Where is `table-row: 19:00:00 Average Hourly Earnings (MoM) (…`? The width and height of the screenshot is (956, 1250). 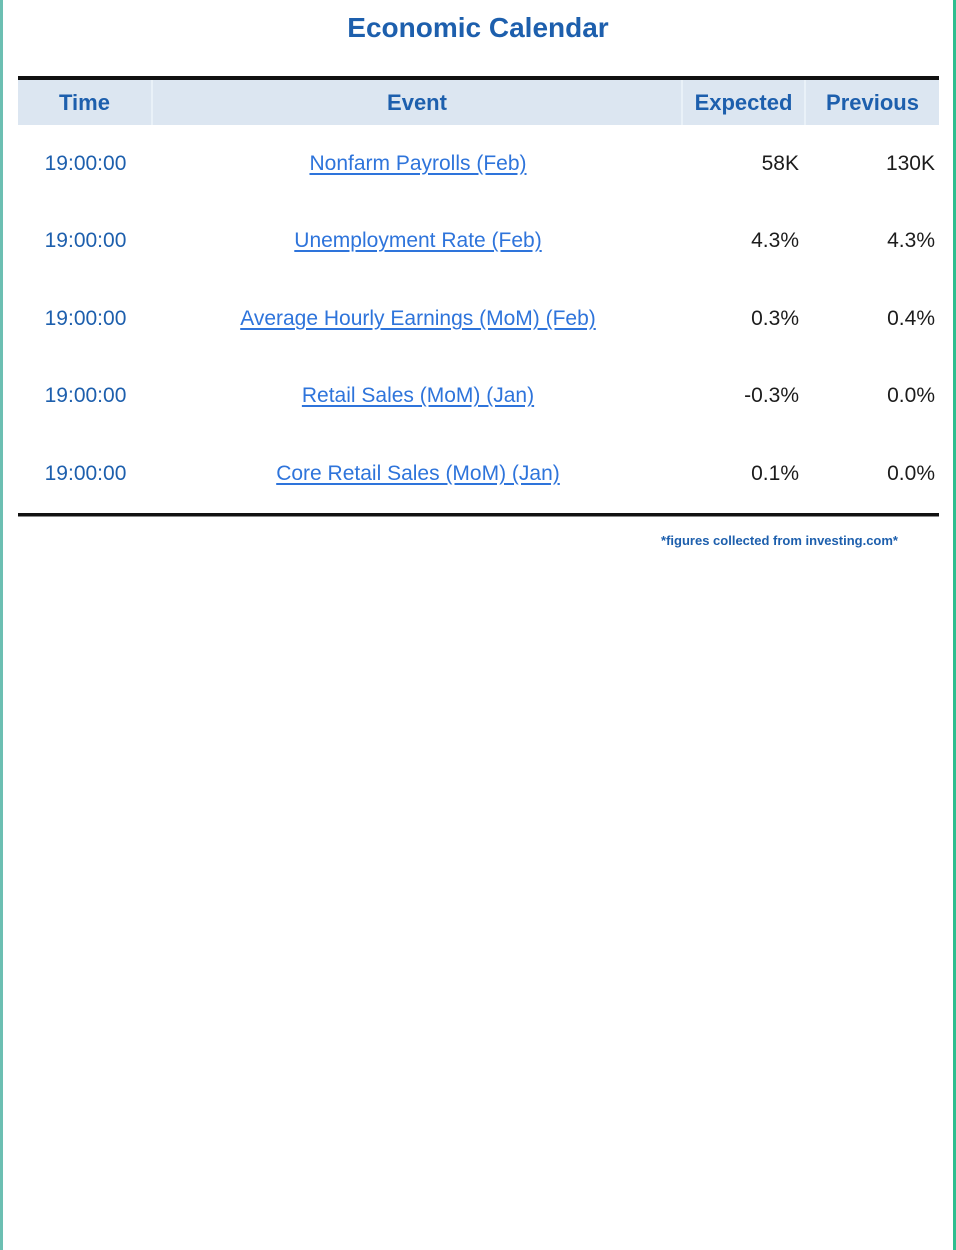 table-row: 19:00:00 Average Hourly Earnings (MoM) (… is located at coordinates (478, 319).